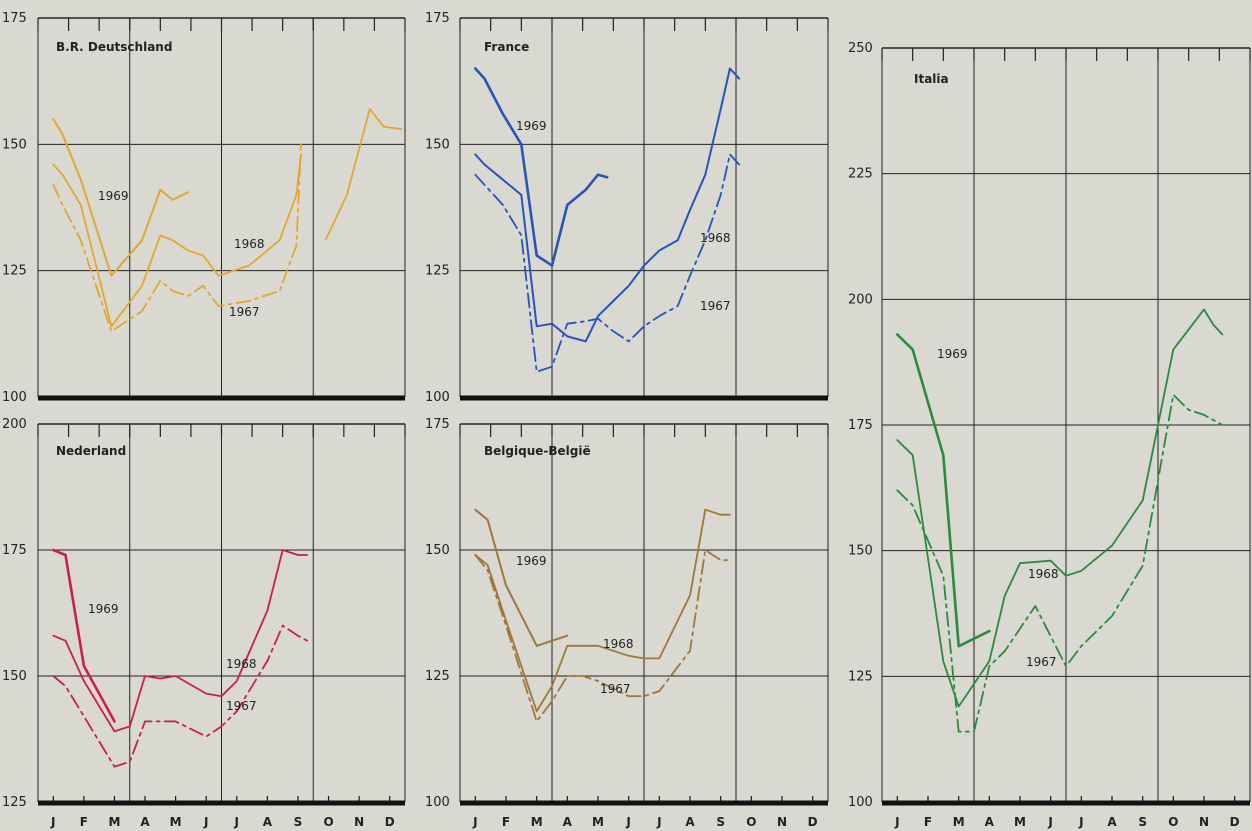 Image resolution: width=1252 pixels, height=831 pixels. I want to click on y-tick-label: 225, so click(860, 174).